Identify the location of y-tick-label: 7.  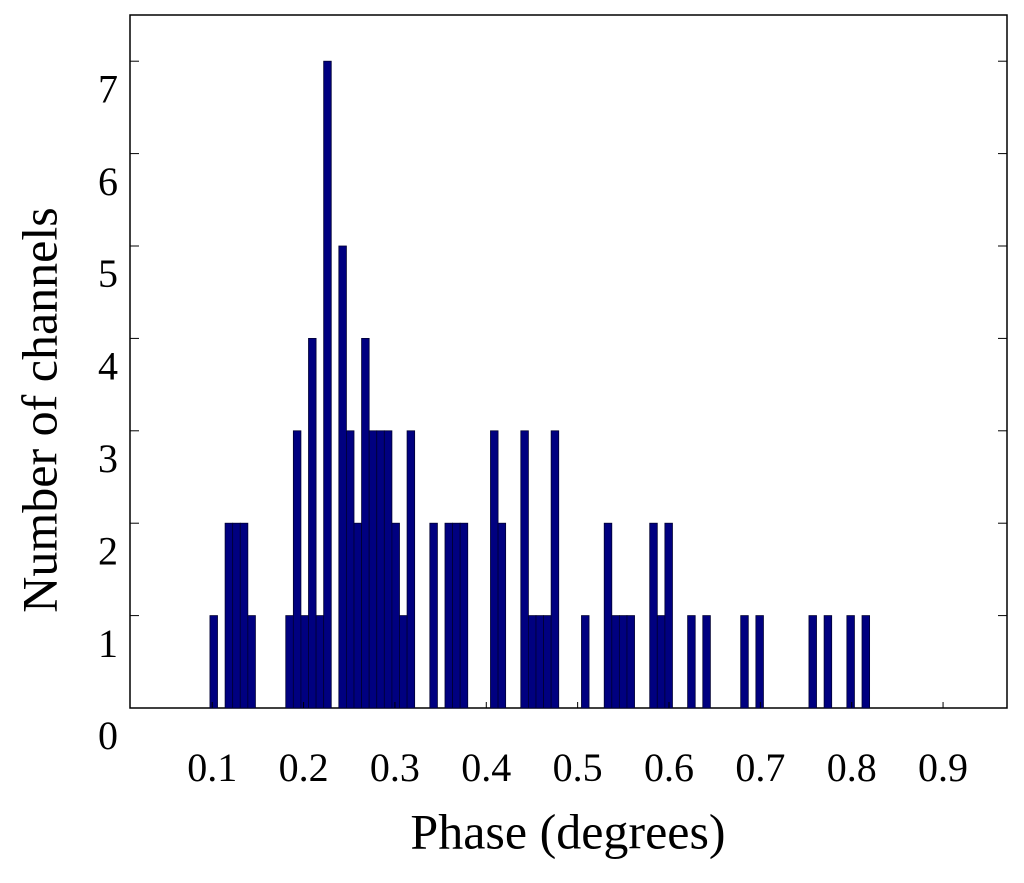
(108, 88).